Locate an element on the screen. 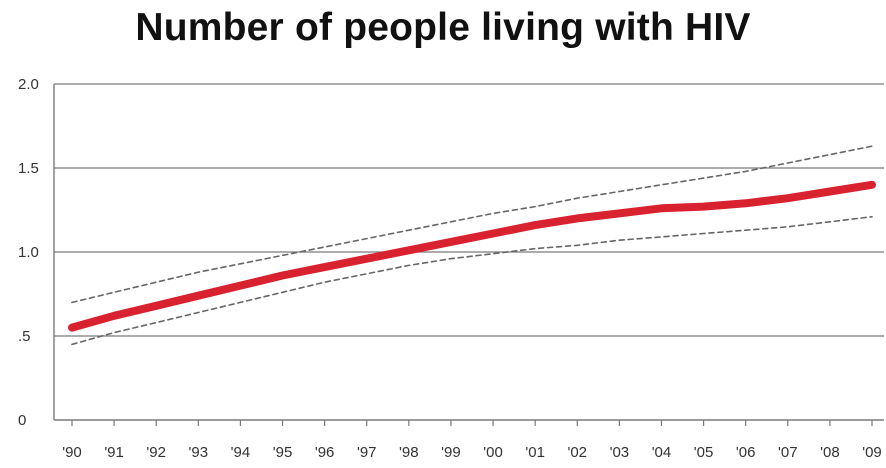 This screenshot has height=468, width=886. x-tick-label: '09 is located at coordinates (872, 452).